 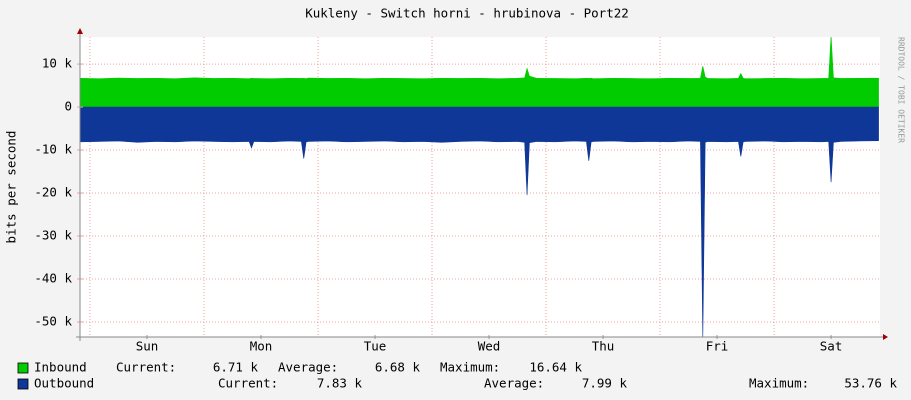 What do you see at coordinates (53, 234) in the screenshot?
I see `y-tick-label: -30 k` at bounding box center [53, 234].